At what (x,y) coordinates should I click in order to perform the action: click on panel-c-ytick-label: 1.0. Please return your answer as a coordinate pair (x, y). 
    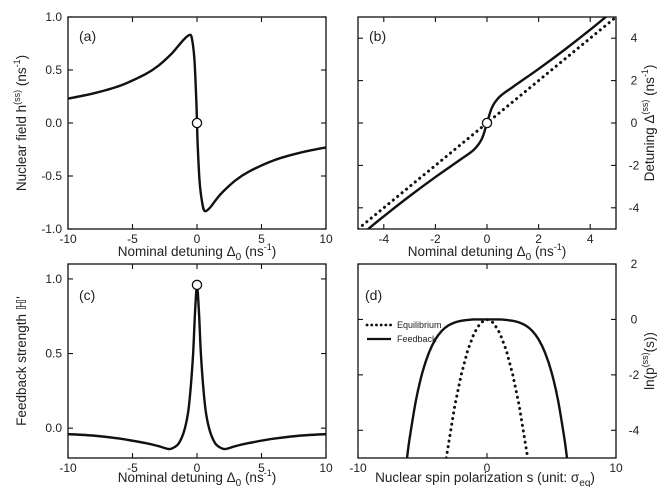
    Looking at the image, I should click on (53, 279).